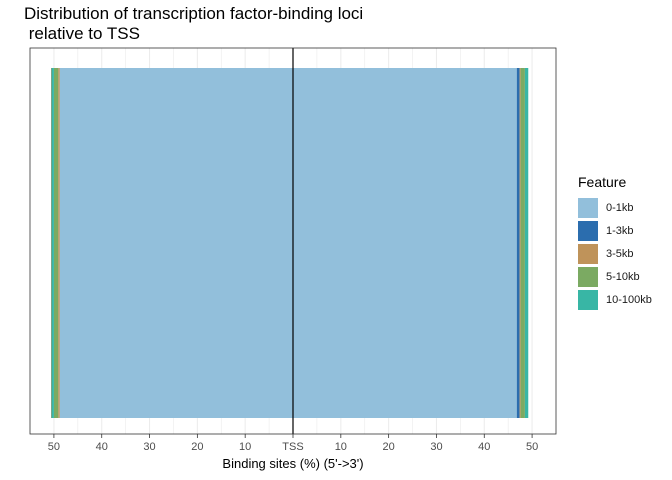 Image resolution: width=672 pixels, height=480 pixels. What do you see at coordinates (526, 243) in the screenshot?
I see `bar-downstream-10-100kb` at bounding box center [526, 243].